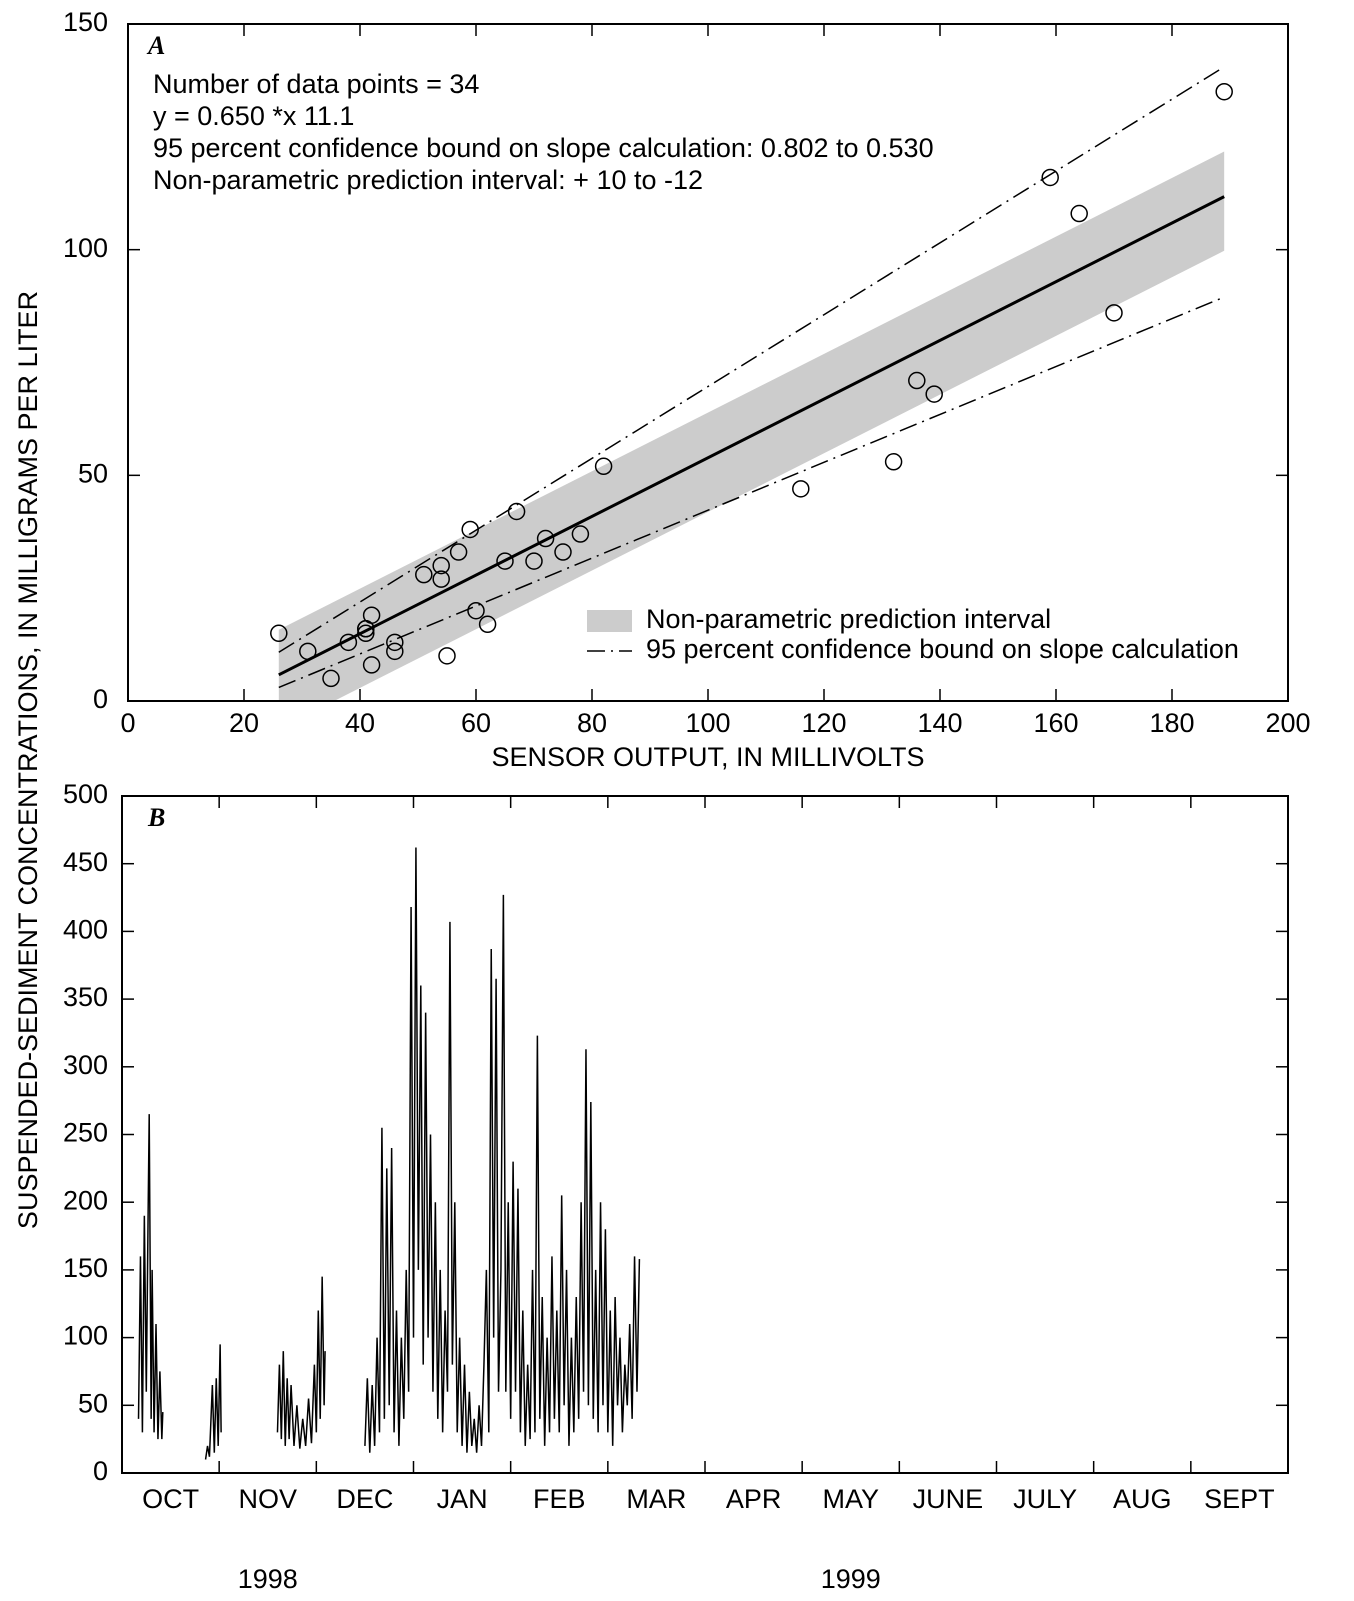 The width and height of the screenshot is (1354, 1601). What do you see at coordinates (253, 116) in the screenshot?
I see `annotation: y = 0.650 *x 11.1` at bounding box center [253, 116].